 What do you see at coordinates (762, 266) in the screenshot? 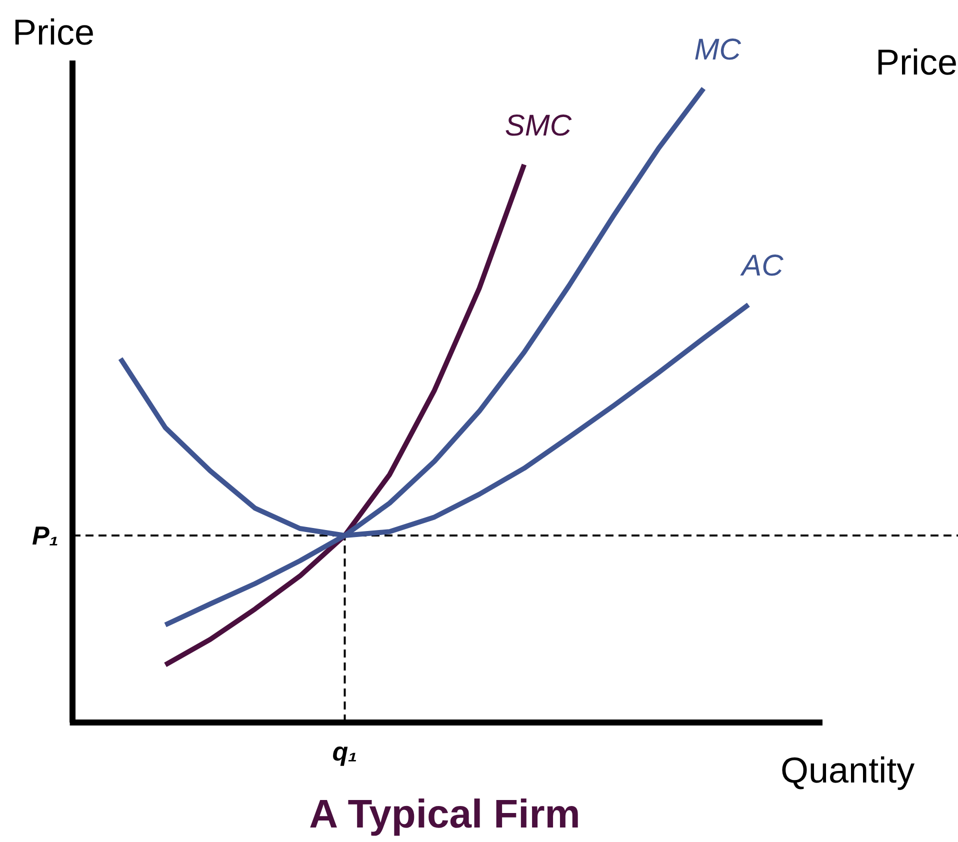
I see `series-label: AC` at bounding box center [762, 266].